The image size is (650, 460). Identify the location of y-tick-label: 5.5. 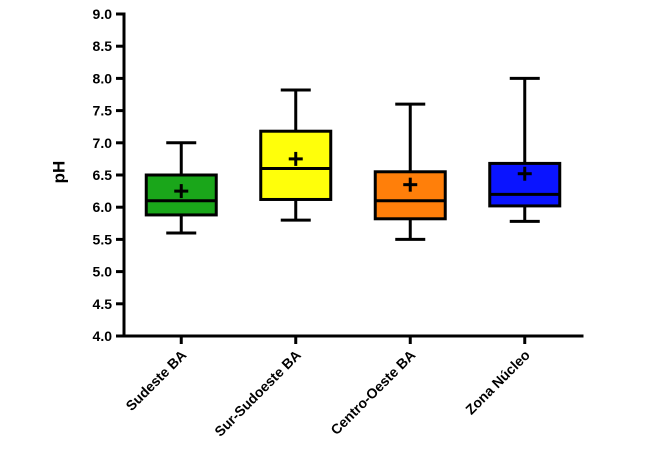
(103, 239).